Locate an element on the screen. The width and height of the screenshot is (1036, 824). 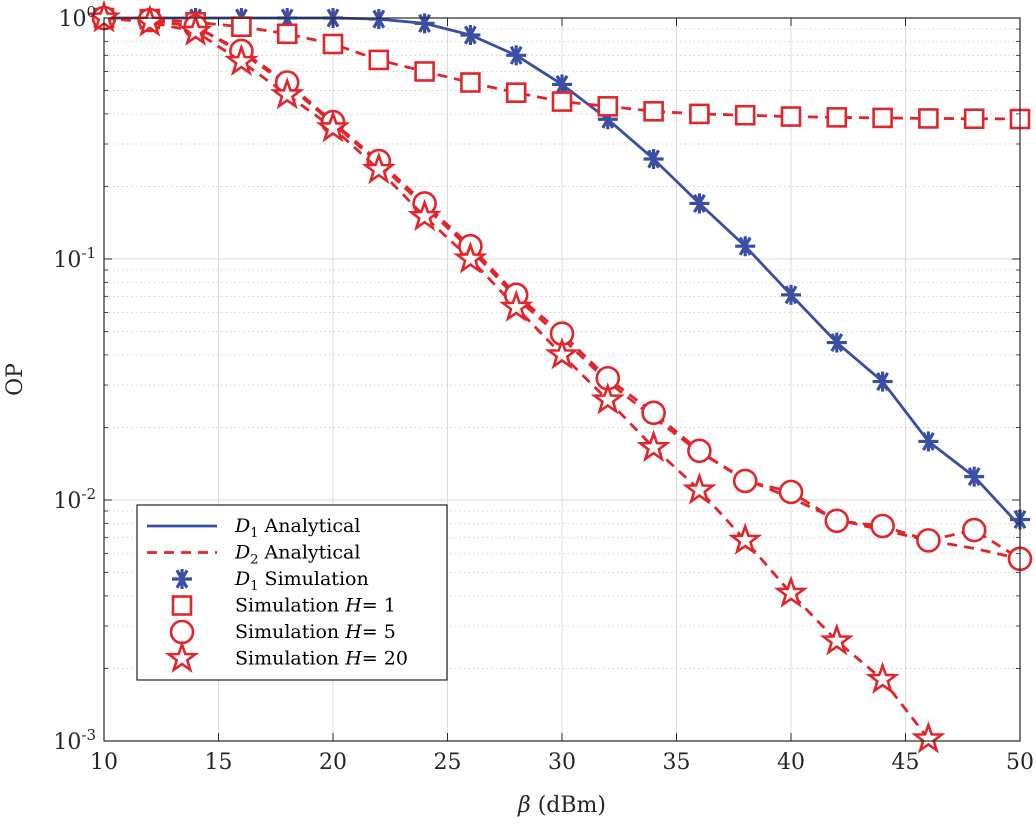
x-axis-label: β (dBm) is located at coordinates (561, 805).